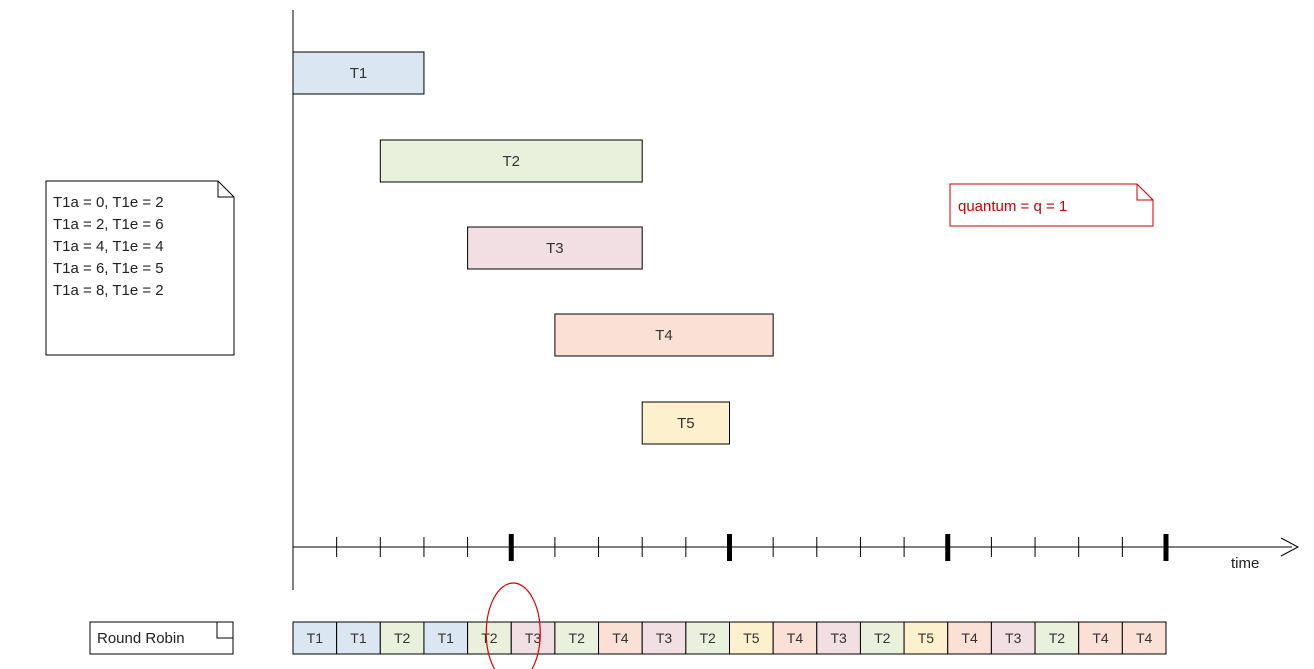 This screenshot has width=1314, height=669. I want to click on task-bar-t2: T2, so click(511, 161).